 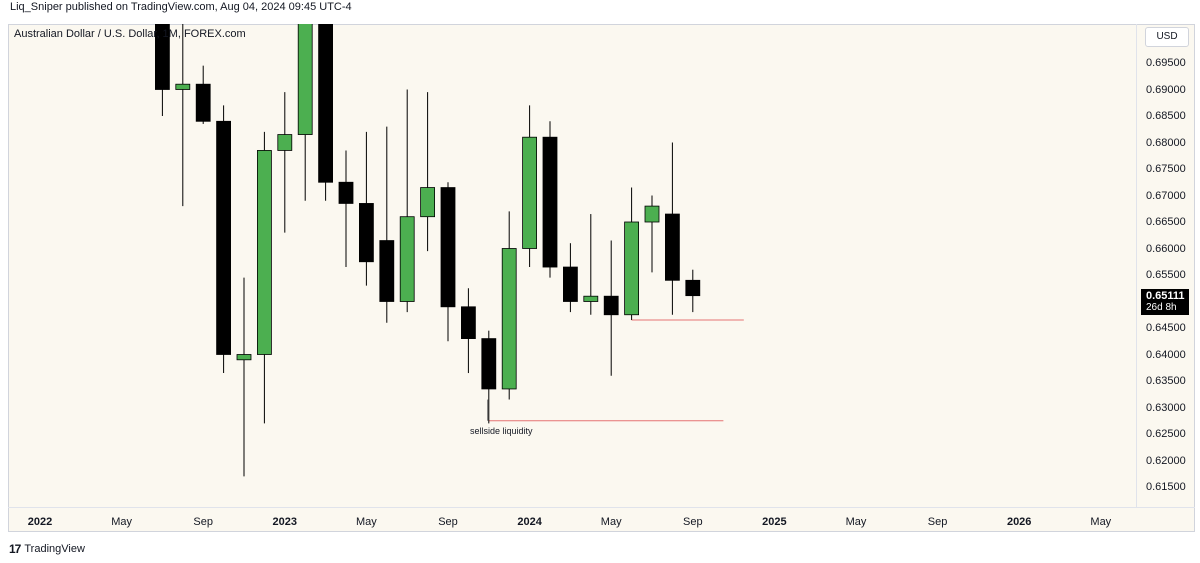 I want to click on tradingview-brand: TradingView, so click(x=54, y=549).